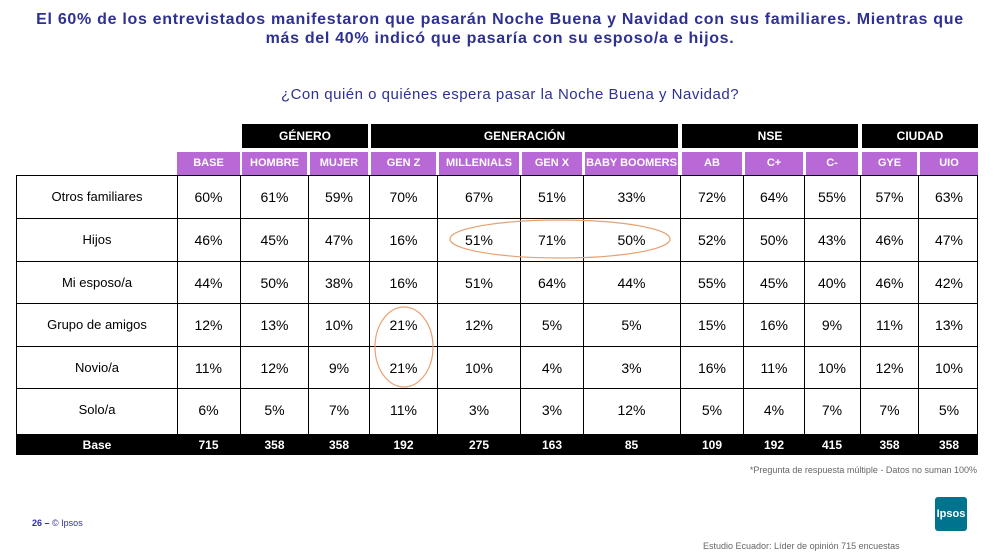  Describe the element at coordinates (552, 283) in the screenshot. I see `table-cell: 64%` at that location.